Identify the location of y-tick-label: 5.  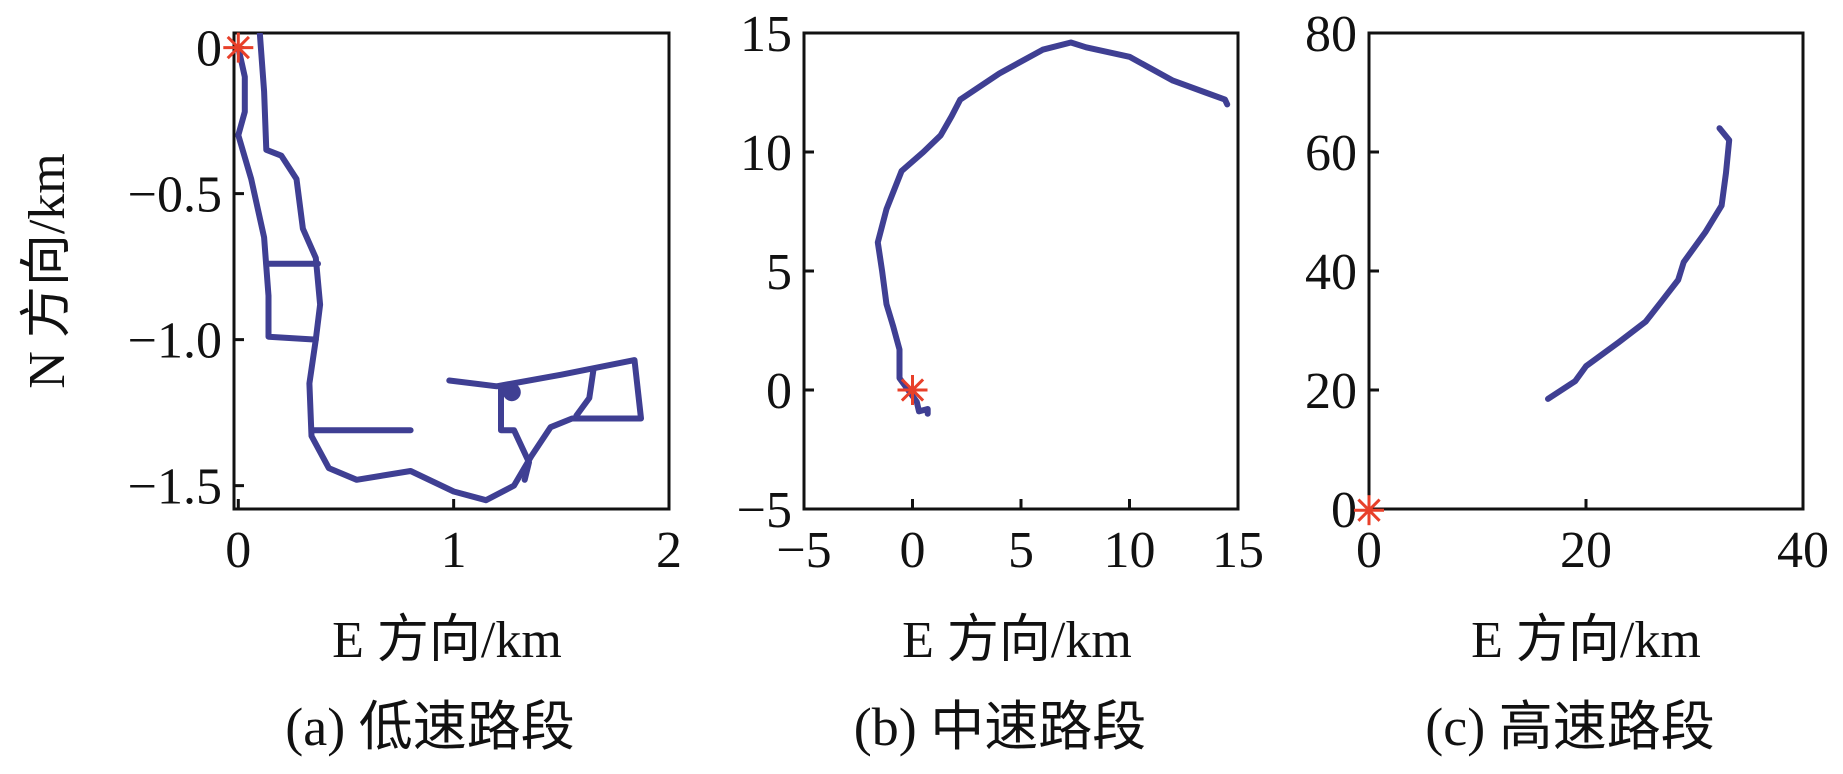
(779, 272).